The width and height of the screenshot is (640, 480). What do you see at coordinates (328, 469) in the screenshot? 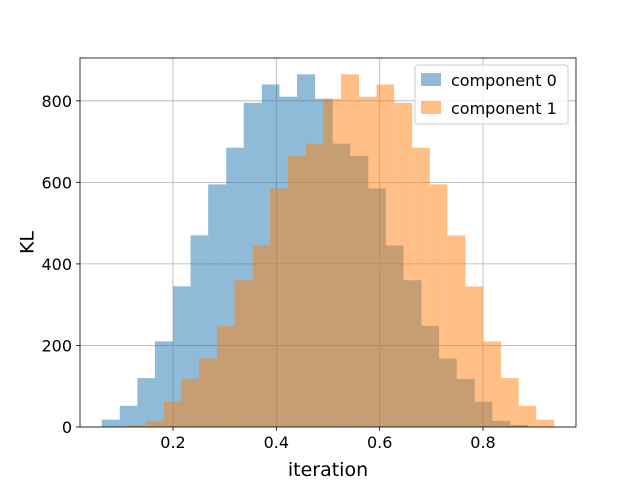
I see `x-axis-label: iteration` at bounding box center [328, 469].